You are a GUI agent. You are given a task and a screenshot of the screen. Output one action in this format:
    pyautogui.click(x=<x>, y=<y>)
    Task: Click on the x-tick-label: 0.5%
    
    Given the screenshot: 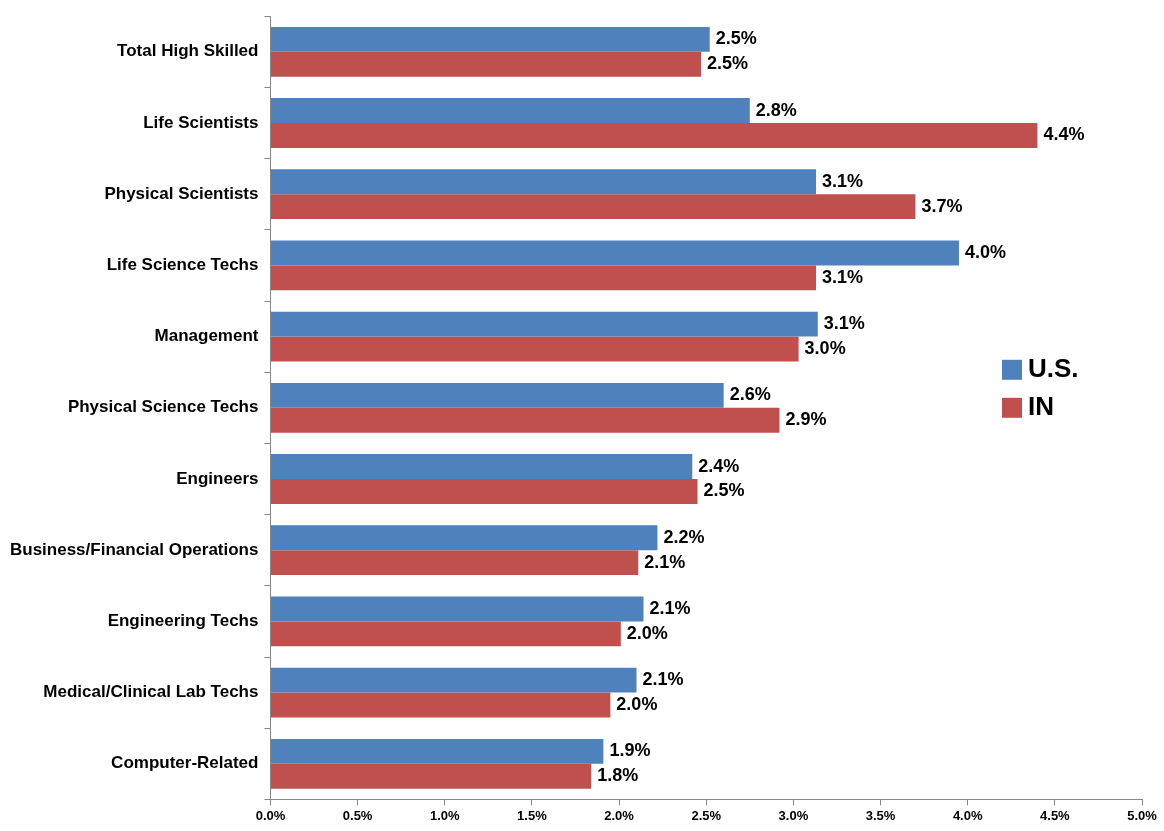 What is the action you would take?
    pyautogui.click(x=357, y=815)
    